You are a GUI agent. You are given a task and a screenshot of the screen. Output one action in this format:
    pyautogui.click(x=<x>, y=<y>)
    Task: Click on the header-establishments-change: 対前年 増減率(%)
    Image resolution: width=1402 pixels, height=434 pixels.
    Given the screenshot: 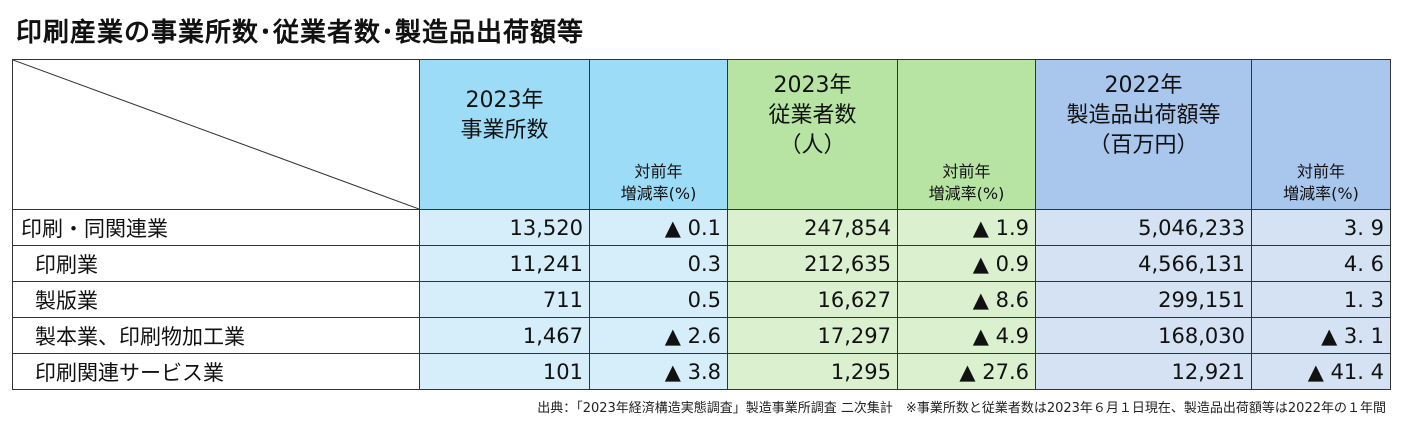 What is the action you would take?
    pyautogui.click(x=658, y=134)
    